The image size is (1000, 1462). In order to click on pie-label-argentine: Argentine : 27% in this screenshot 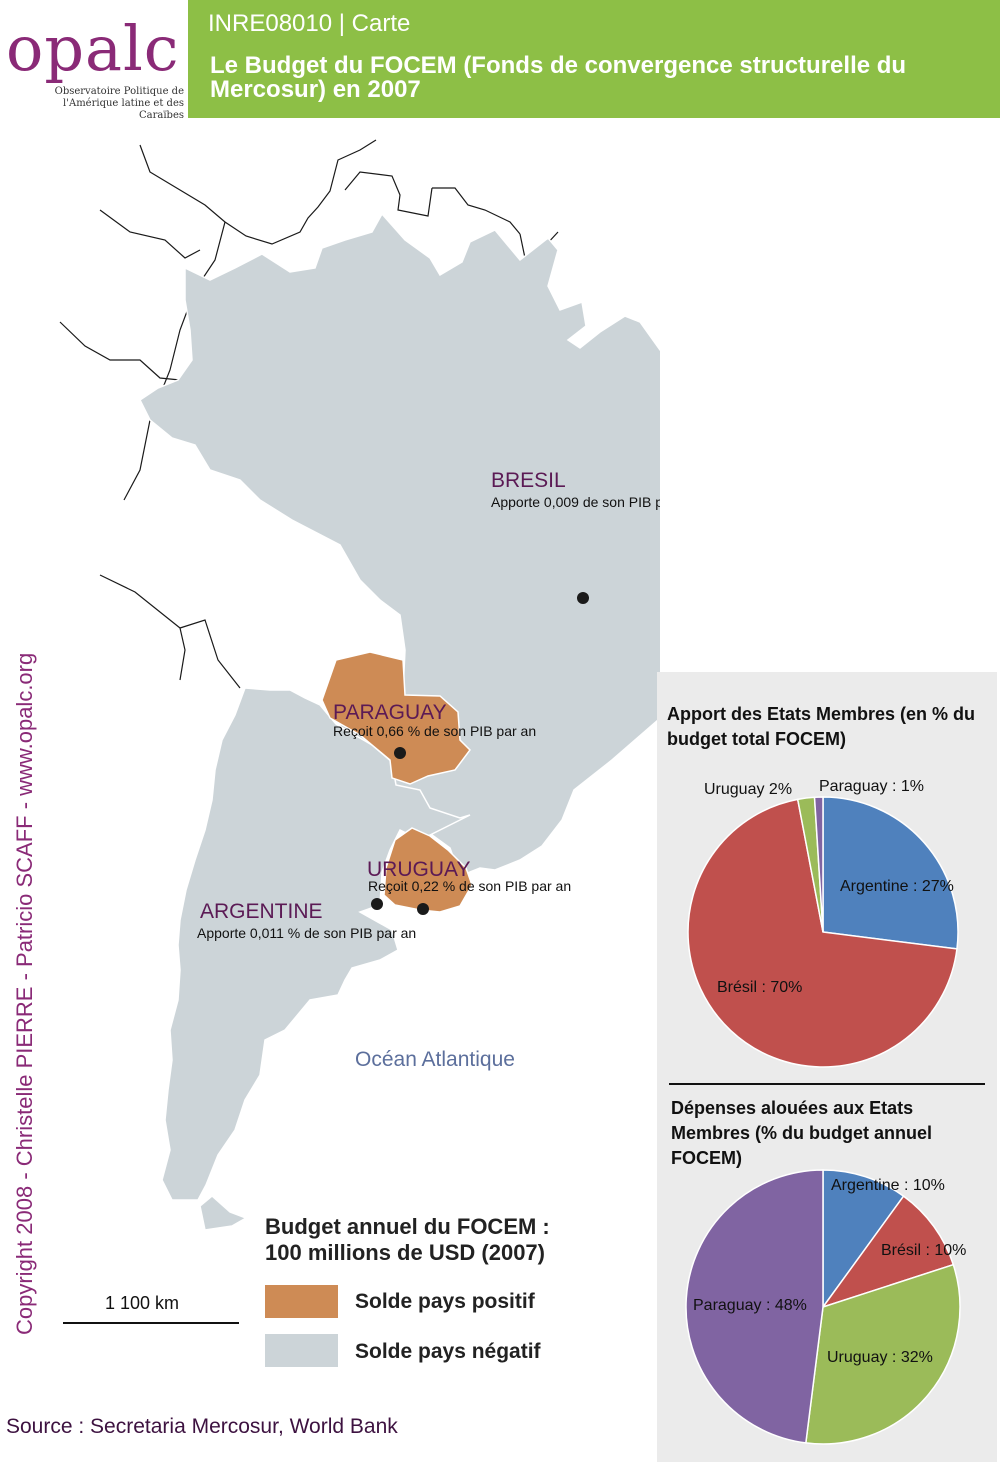, I will do `click(897, 886)`.